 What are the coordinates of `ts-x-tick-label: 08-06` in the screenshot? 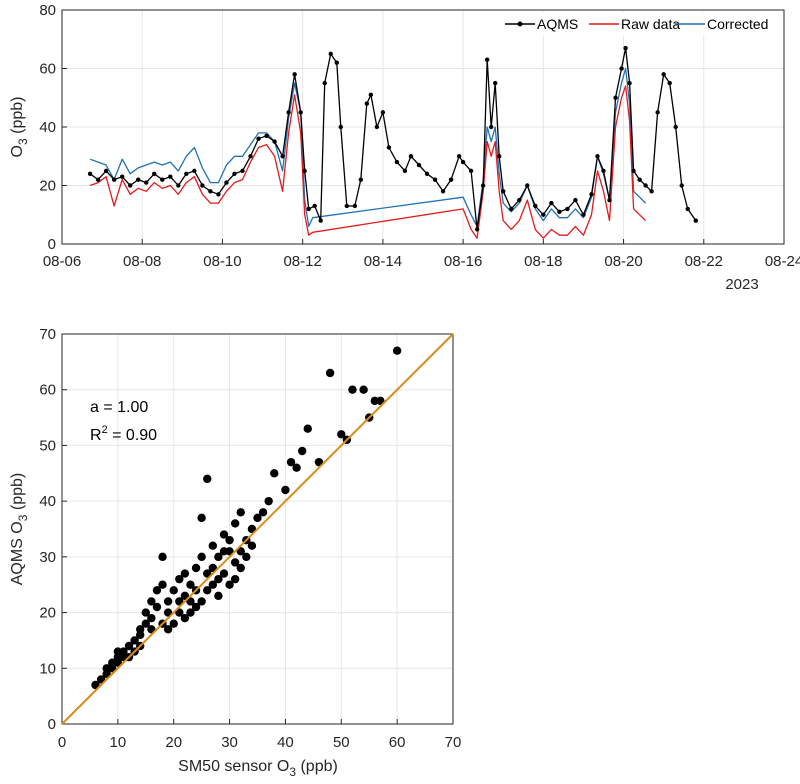 It's located at (62, 261).